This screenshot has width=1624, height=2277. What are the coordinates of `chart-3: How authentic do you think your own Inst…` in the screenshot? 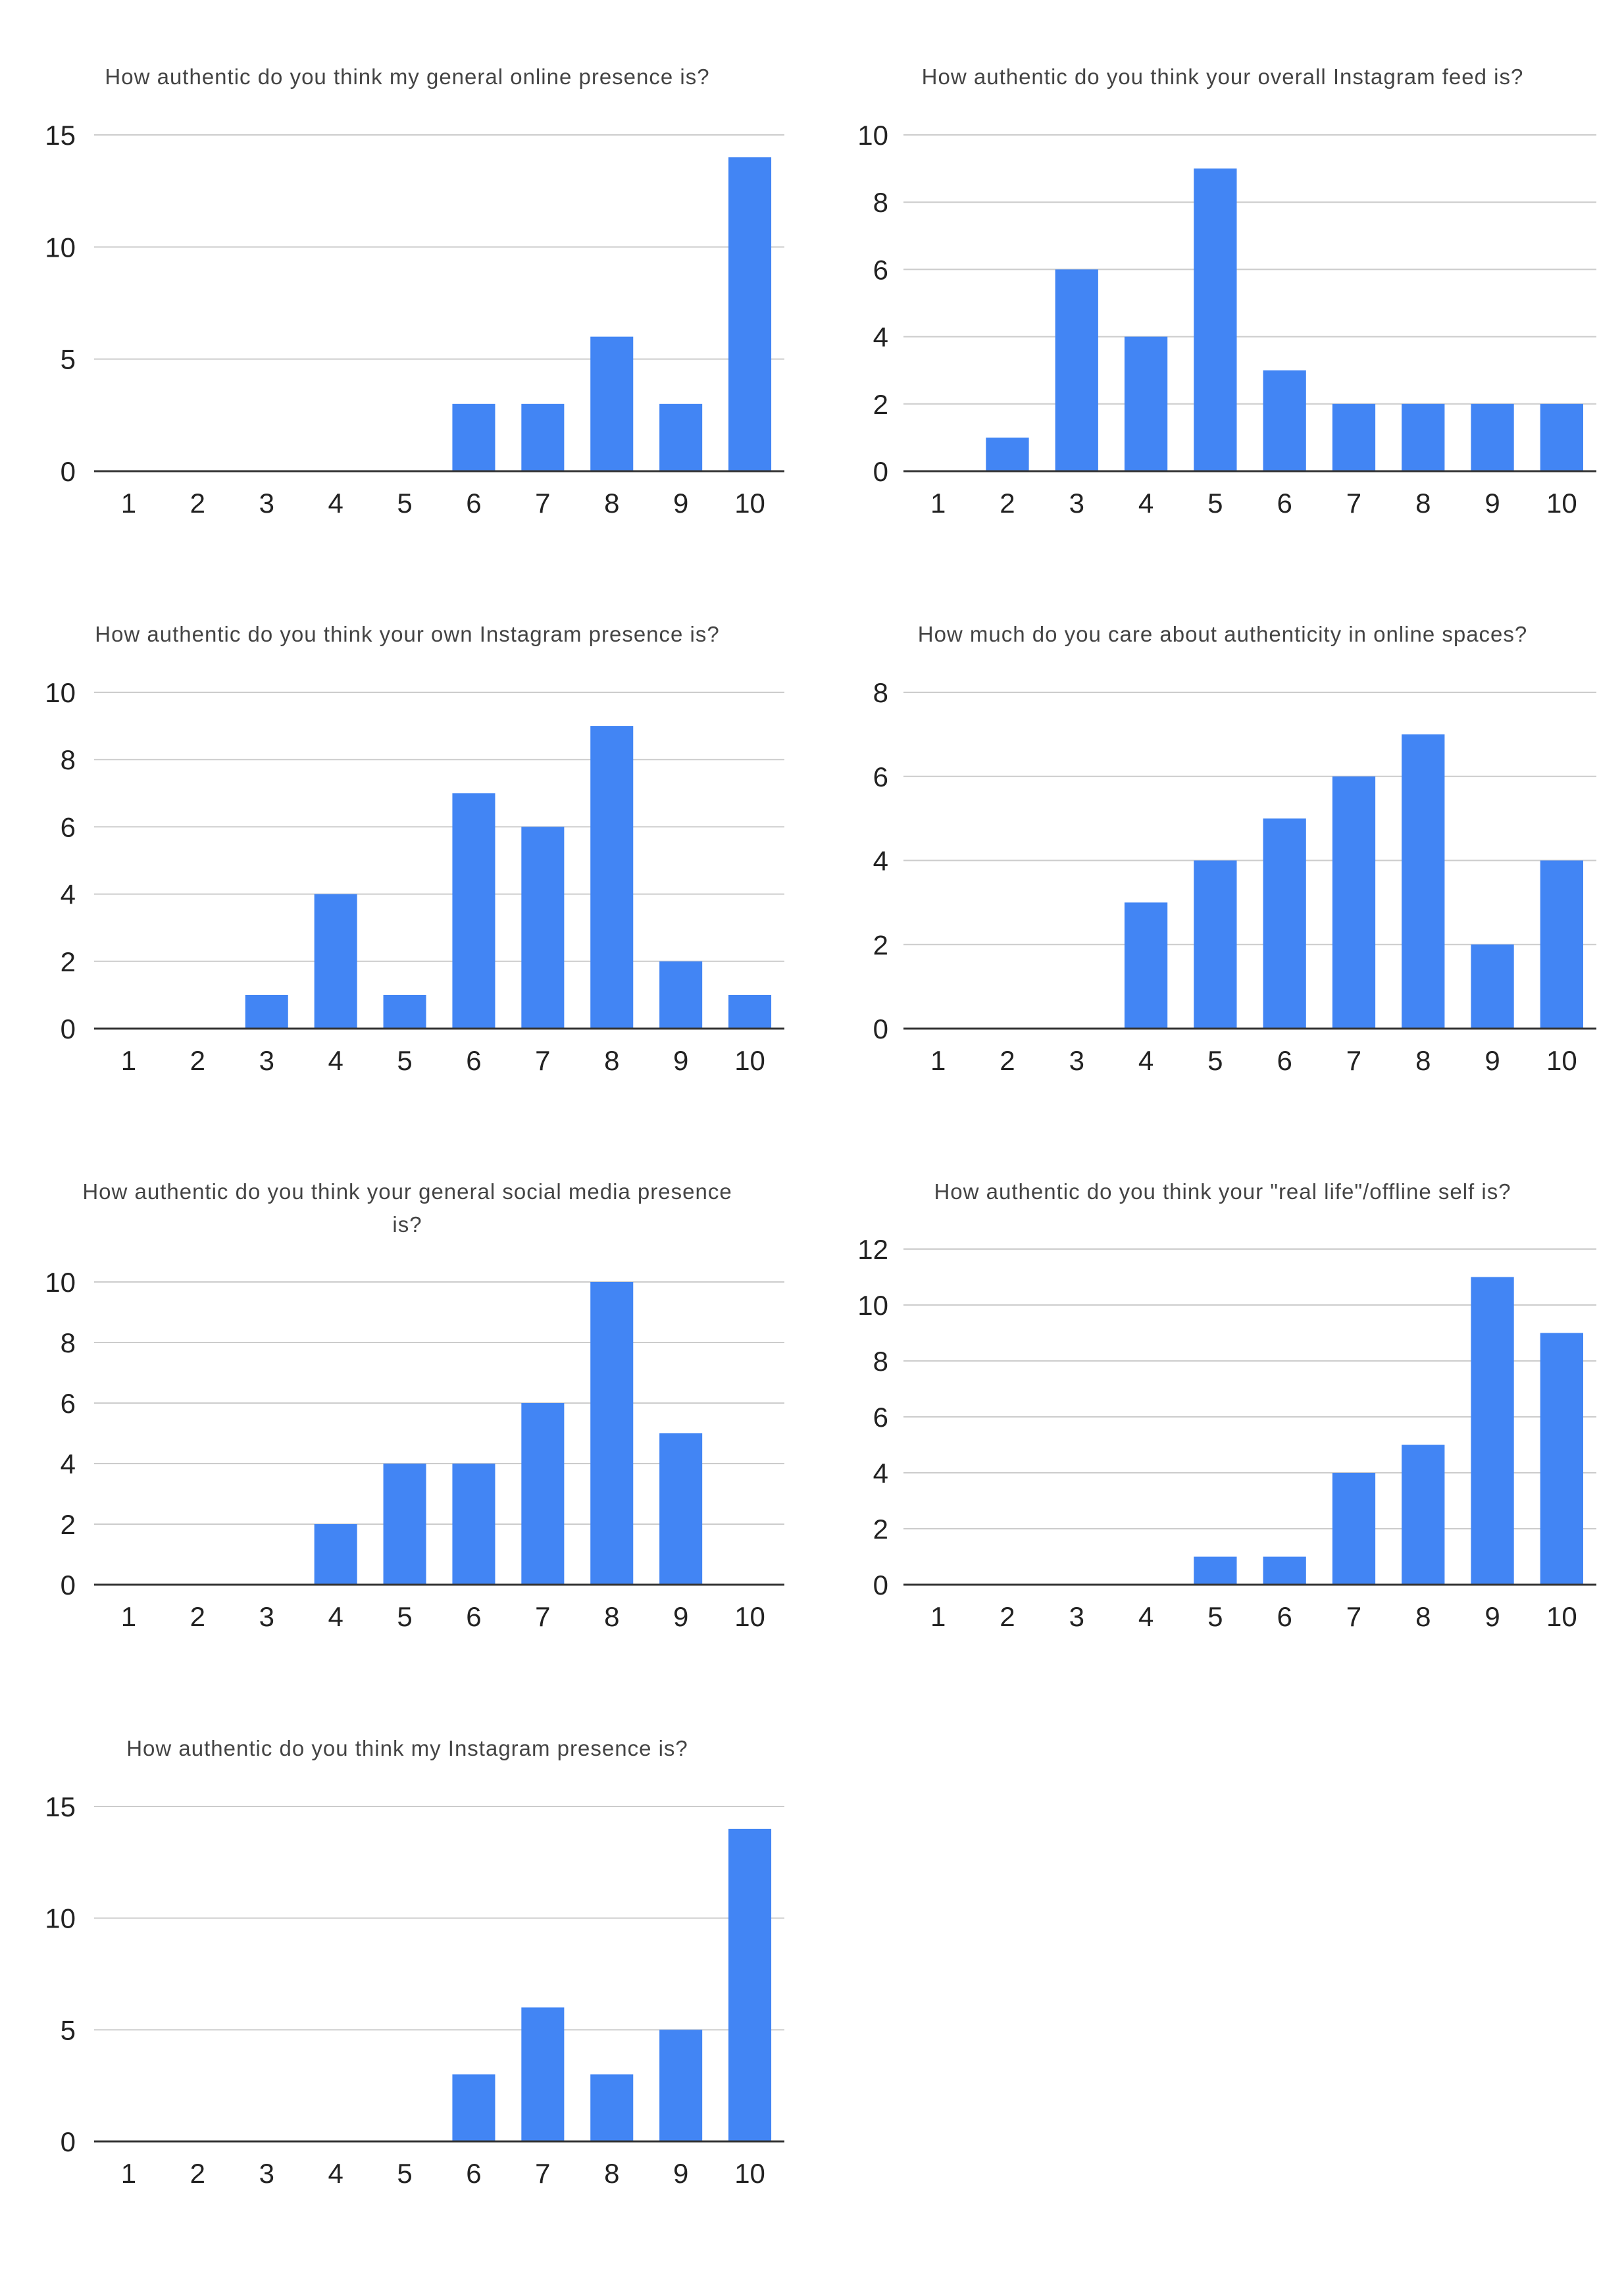 It's located at (414, 849).